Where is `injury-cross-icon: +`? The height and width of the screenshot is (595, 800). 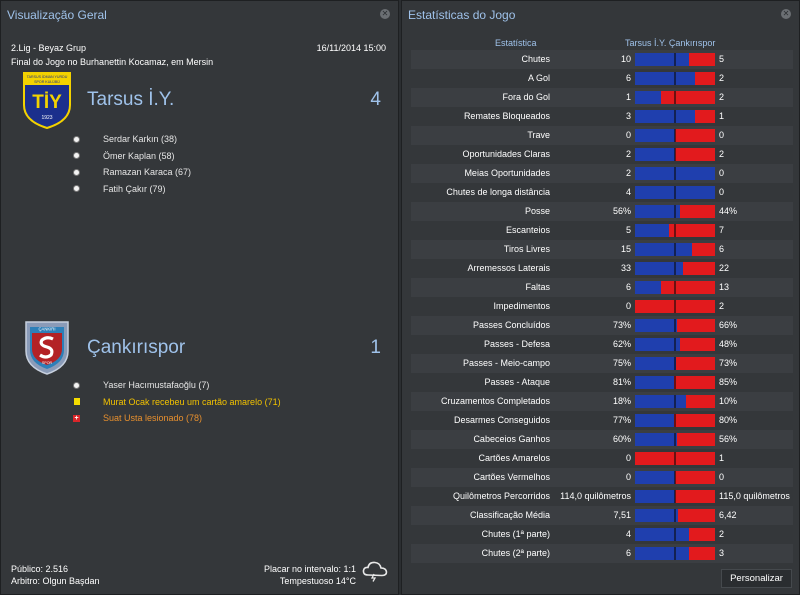 injury-cross-icon: + is located at coordinates (76, 418).